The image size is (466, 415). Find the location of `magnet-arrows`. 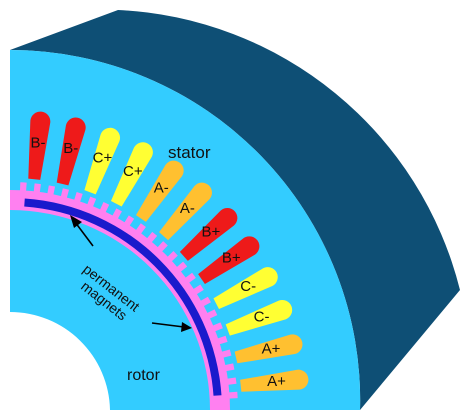

magnet-arrows is located at coordinates (131, 273).